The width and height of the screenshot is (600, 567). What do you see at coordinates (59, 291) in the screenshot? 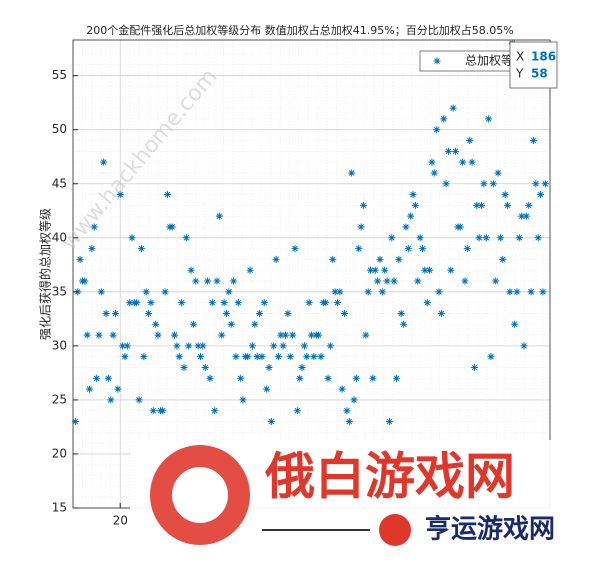
I see `y-tick-label: 35` at bounding box center [59, 291].